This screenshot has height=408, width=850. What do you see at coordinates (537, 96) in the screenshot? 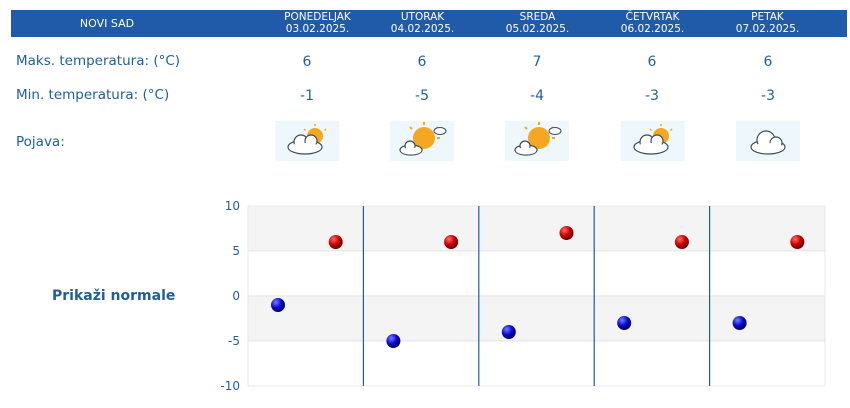
I see `min-temp-value: -4` at bounding box center [537, 96].